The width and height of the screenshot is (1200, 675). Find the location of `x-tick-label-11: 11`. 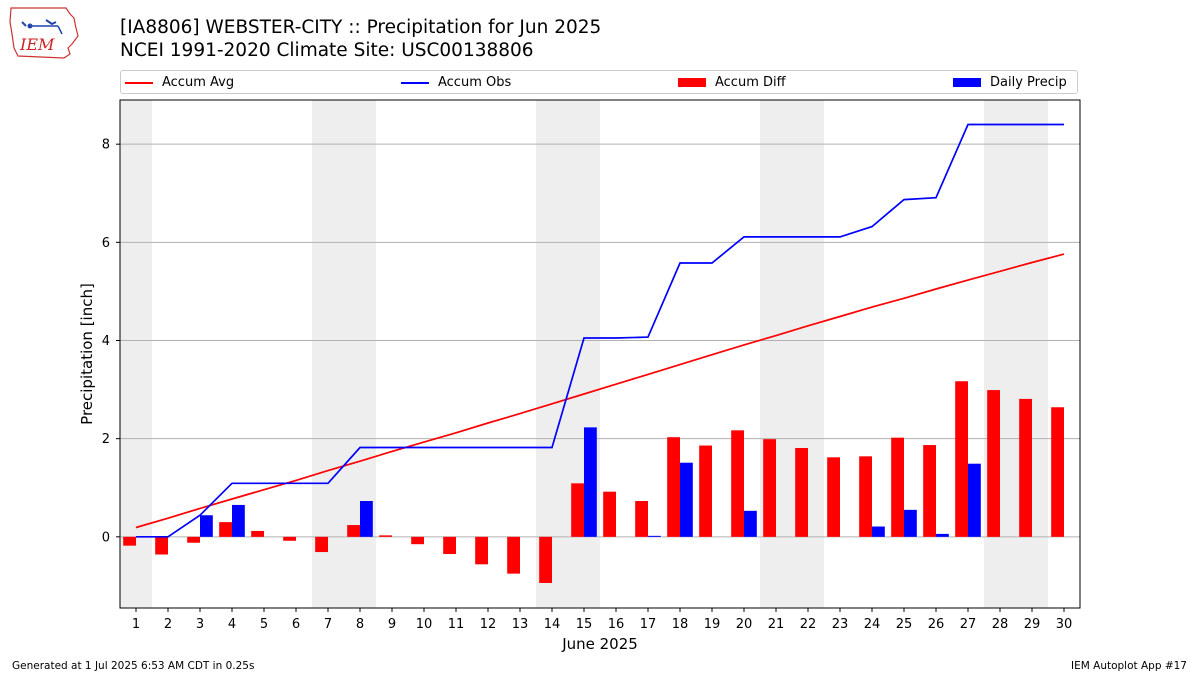

x-tick-label-11: 11 is located at coordinates (456, 624).